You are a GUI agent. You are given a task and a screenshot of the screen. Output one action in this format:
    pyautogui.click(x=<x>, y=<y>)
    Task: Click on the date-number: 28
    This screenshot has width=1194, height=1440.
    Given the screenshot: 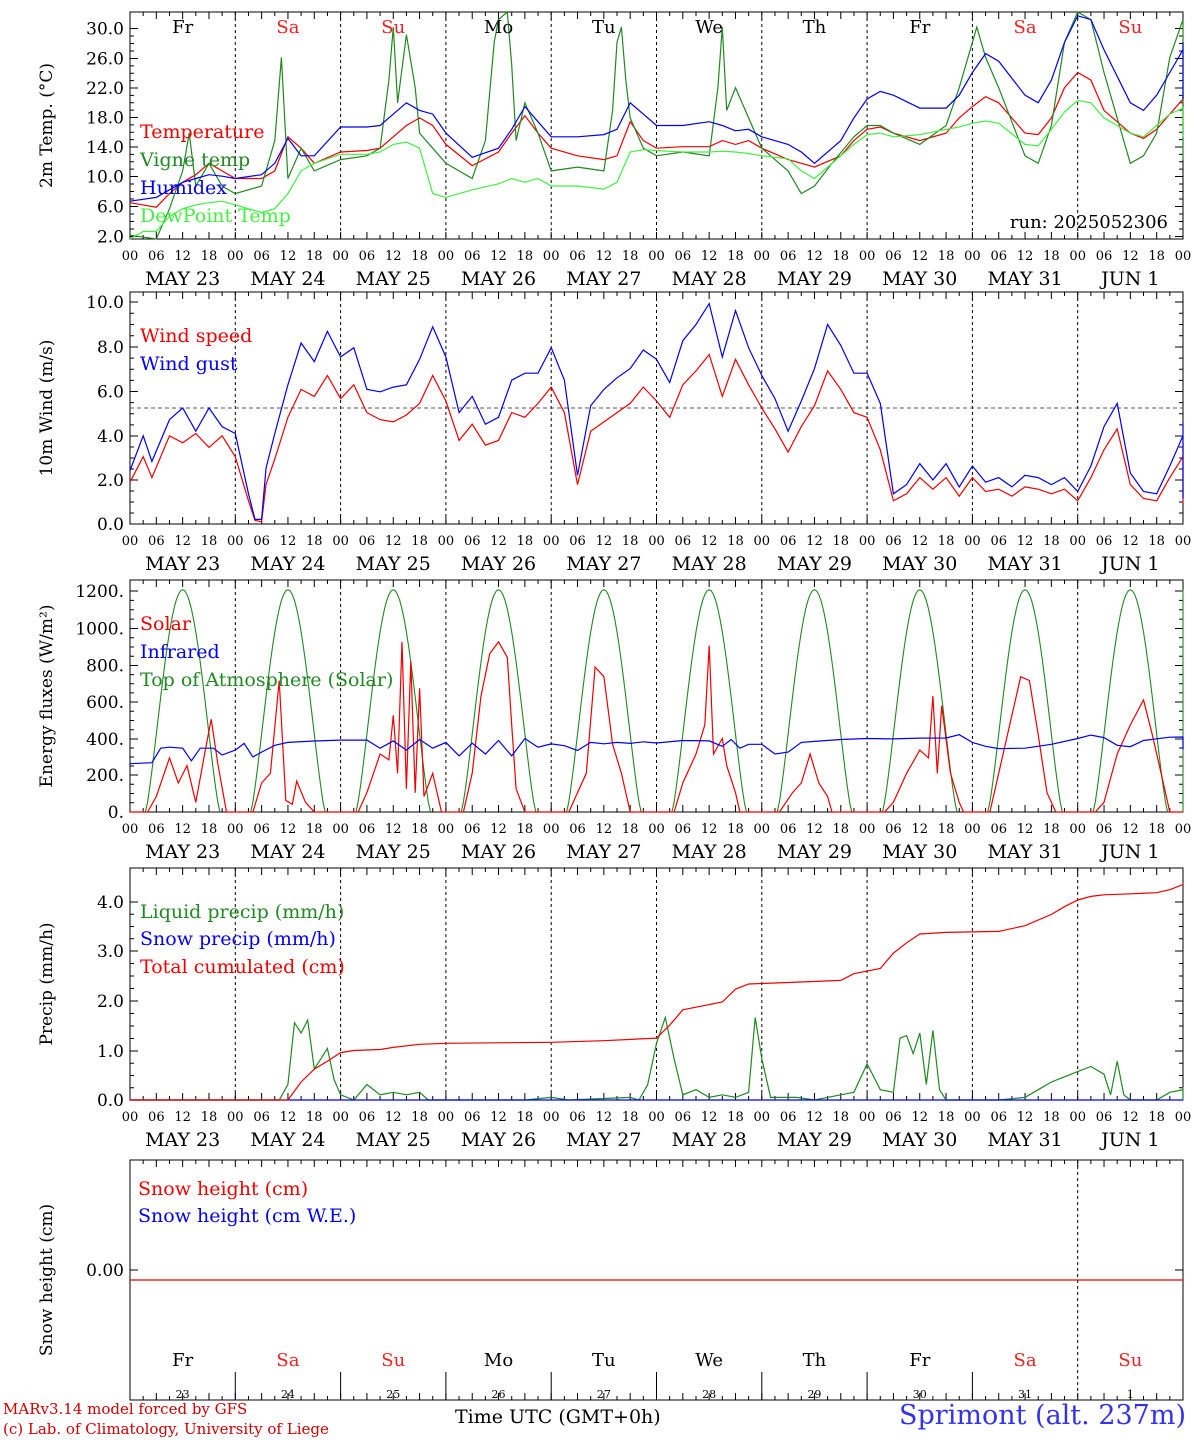 What is the action you would take?
    pyautogui.click(x=709, y=1394)
    